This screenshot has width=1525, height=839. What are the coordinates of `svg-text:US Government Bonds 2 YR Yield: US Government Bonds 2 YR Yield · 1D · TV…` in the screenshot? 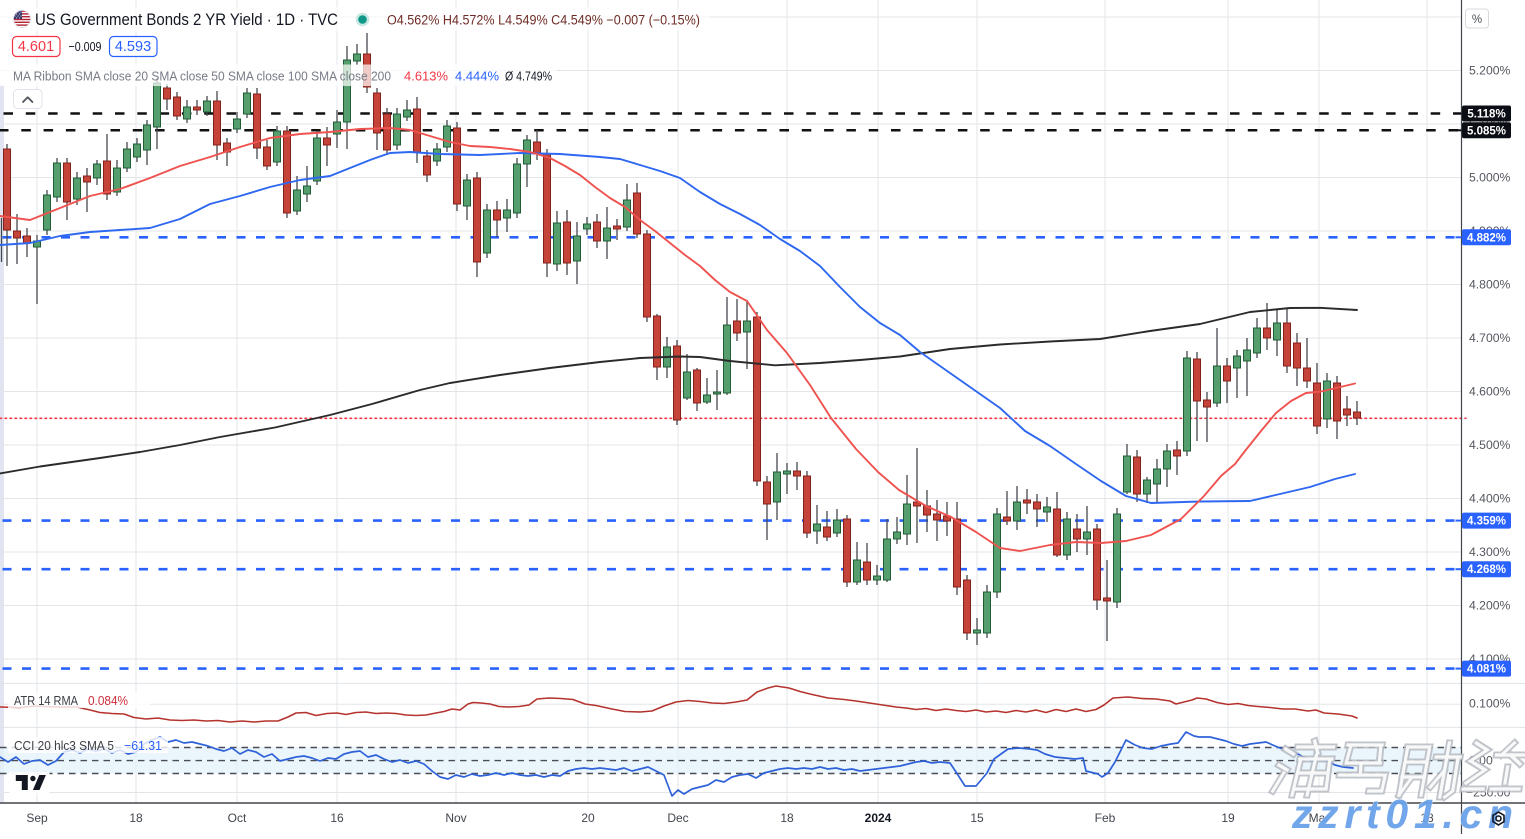 It's located at (186, 20).